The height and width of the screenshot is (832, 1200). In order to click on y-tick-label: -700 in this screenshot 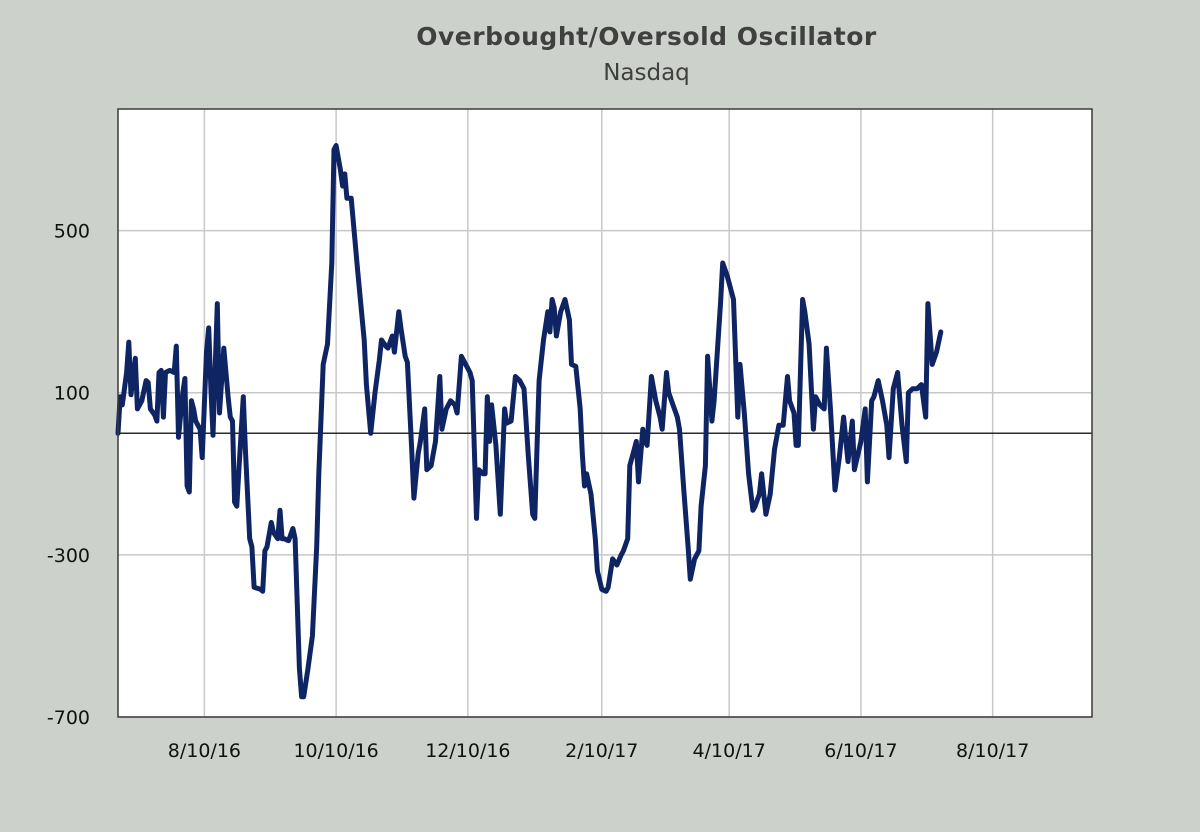, I will do `click(68, 718)`.